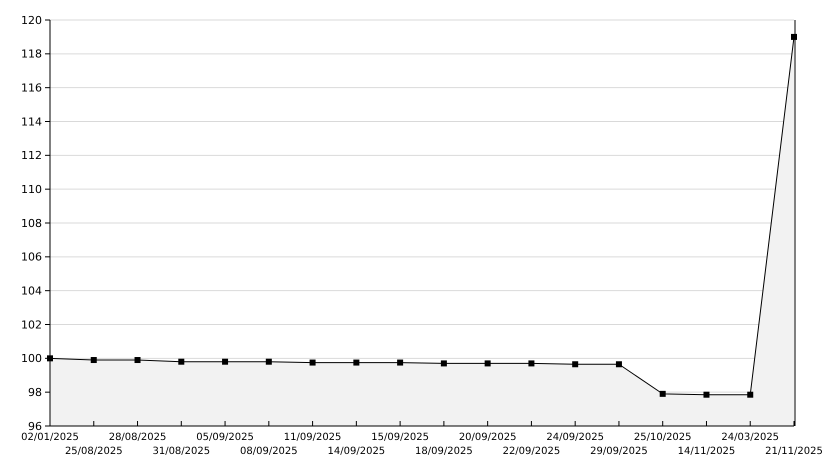 The width and height of the screenshot is (834, 468). Describe the element at coordinates (31, 325) in the screenshot. I see `y-tick-label: 102` at that location.